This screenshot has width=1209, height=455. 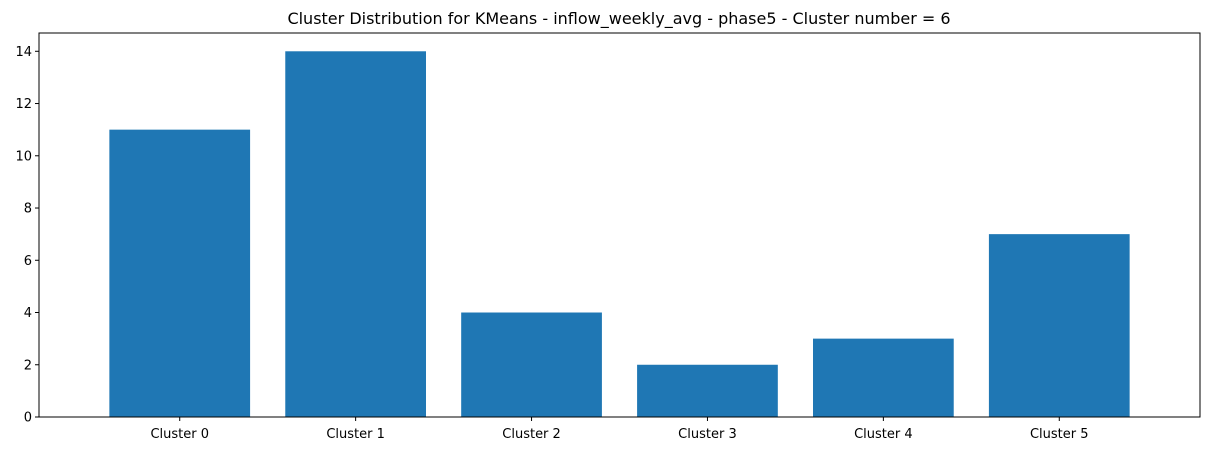 What do you see at coordinates (179, 434) in the screenshot?
I see `x-tick-label: Cluster 0` at bounding box center [179, 434].